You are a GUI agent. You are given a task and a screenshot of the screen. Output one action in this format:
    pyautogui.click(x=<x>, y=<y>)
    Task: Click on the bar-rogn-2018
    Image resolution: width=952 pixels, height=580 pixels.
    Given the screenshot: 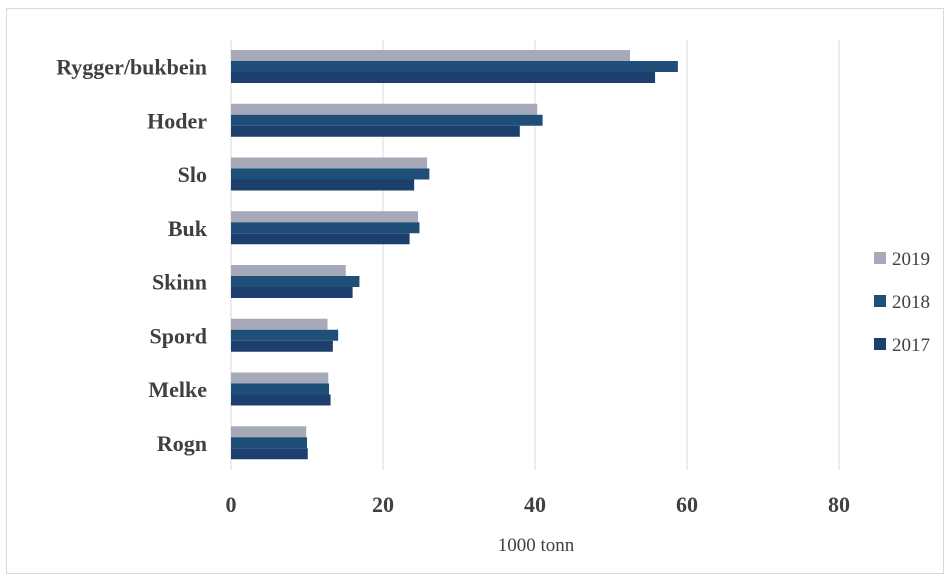 What is the action you would take?
    pyautogui.click(x=269, y=443)
    